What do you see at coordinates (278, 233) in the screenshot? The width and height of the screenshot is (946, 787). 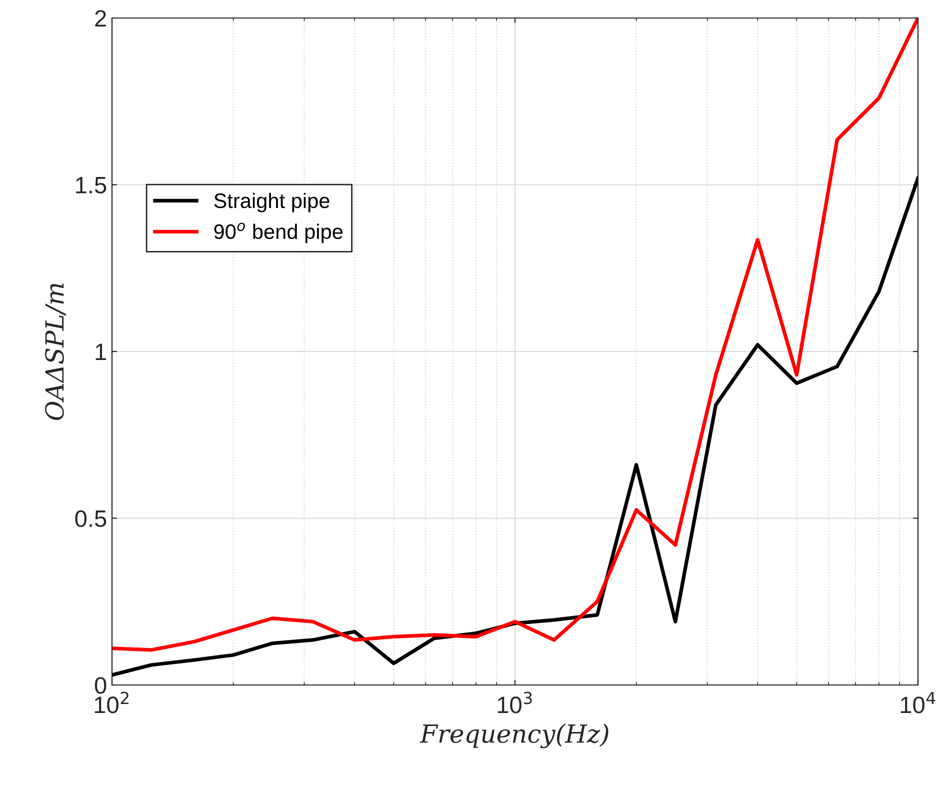 I see `legend-label: 90$^{o}$ bend pipe` at bounding box center [278, 233].